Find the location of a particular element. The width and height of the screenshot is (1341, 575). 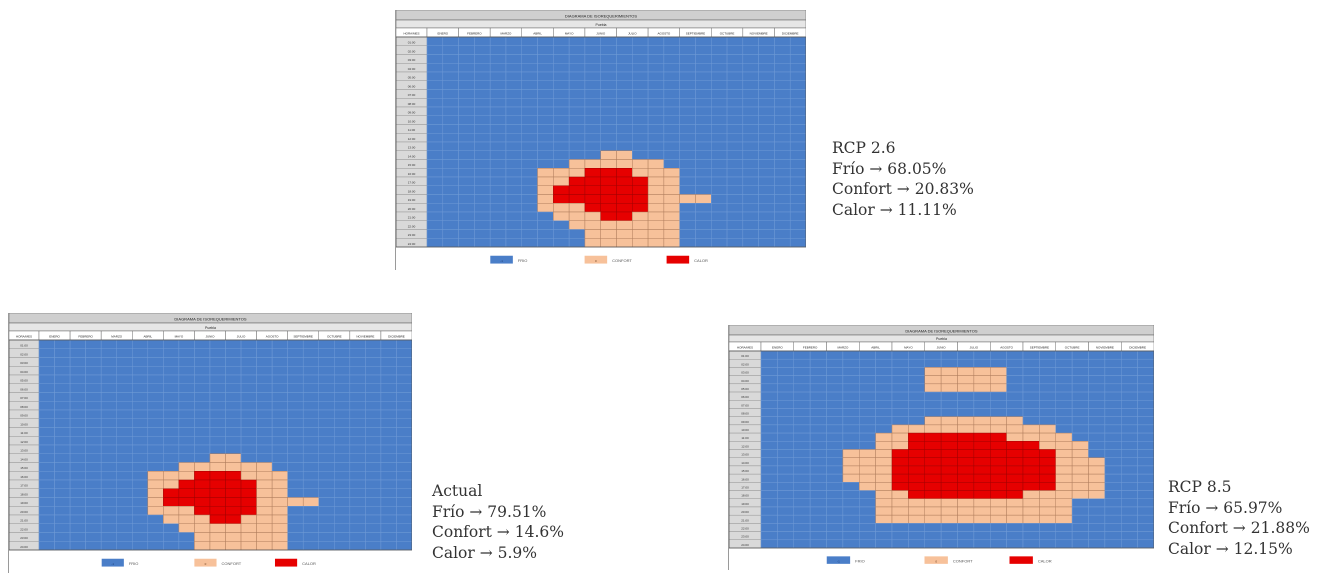

legend-swatch-calor is located at coordinates (1021, 560).